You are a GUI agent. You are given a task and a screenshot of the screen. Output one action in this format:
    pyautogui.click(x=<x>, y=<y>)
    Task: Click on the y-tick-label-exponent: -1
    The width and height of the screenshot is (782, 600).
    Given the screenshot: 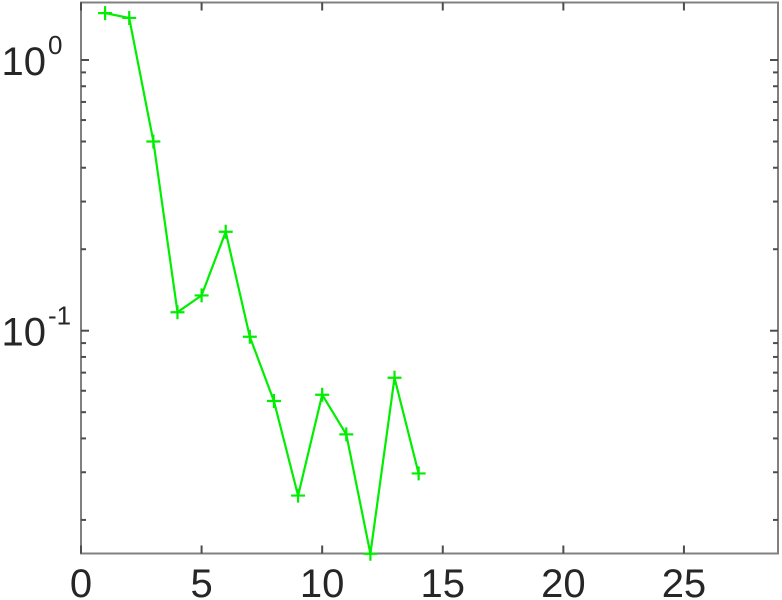 What is the action you would take?
    pyautogui.click(x=59, y=316)
    